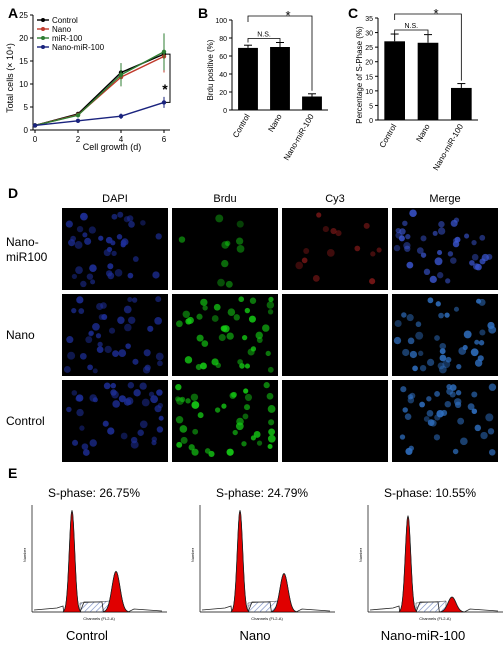  I want to click on chart-b-ytick-label: 100, so click(221, 21).